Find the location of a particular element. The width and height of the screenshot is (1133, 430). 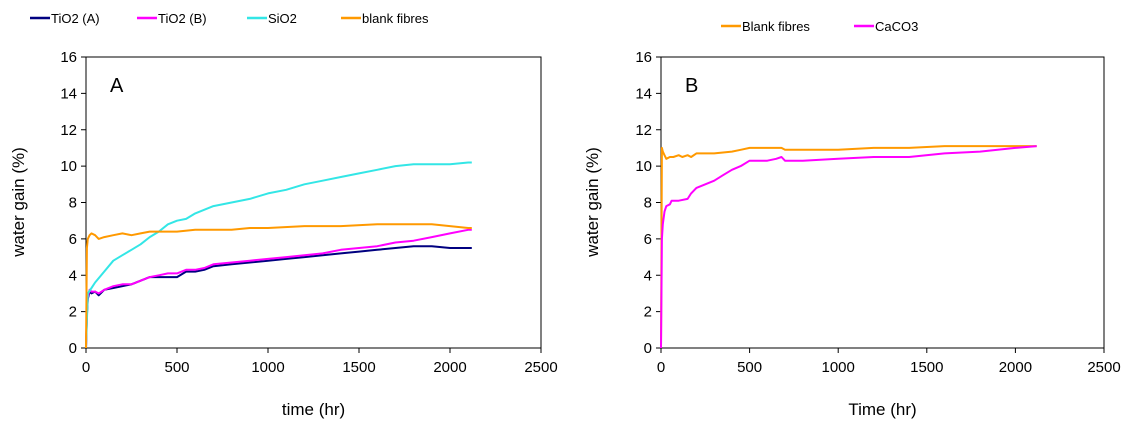

legend-label-blank-fibres: blank fibres is located at coordinates (395, 18).